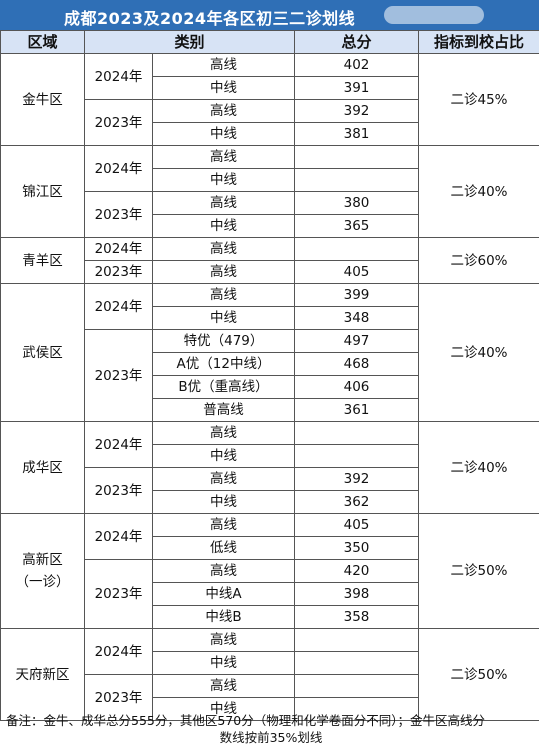 Image resolution: width=539 pixels, height=747 pixels. I want to click on score-cell: 380, so click(357, 203).